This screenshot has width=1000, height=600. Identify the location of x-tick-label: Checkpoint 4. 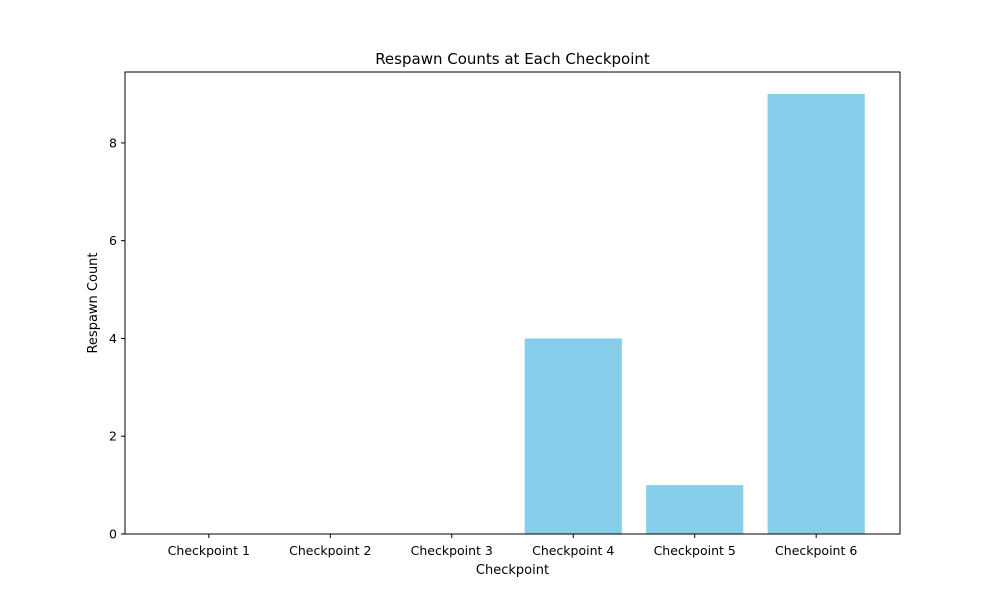
(573, 550).